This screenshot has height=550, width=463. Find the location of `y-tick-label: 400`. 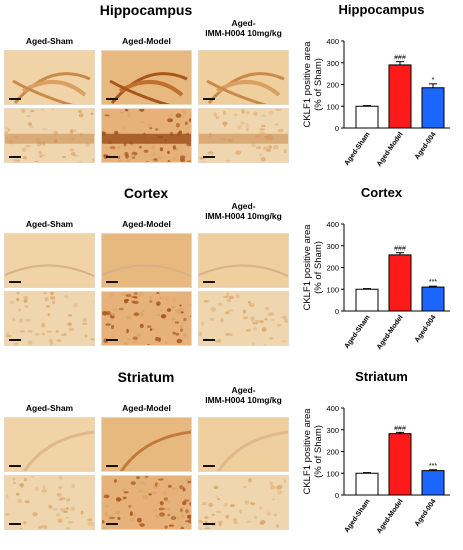

y-tick-label: 400 is located at coordinates (332, 408).